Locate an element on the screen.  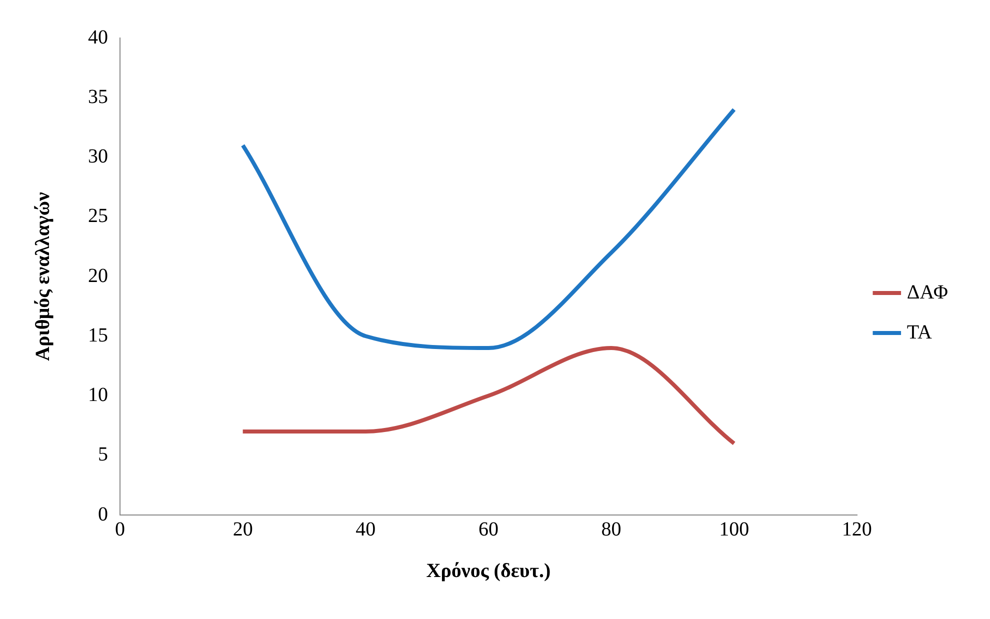
y-tick-label: 20 is located at coordinates (98, 275).